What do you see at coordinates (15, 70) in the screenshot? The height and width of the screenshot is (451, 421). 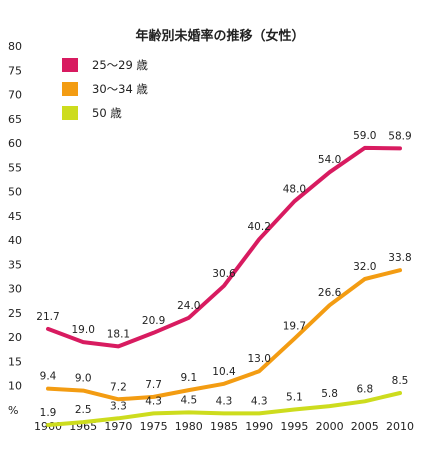 I see `y-tick-label: 75` at bounding box center [15, 70].